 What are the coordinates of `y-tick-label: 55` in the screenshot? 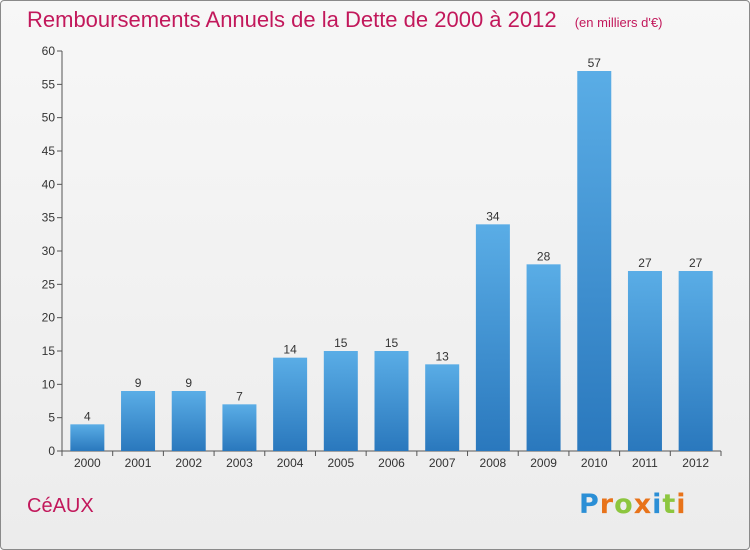 It's located at (49, 84).